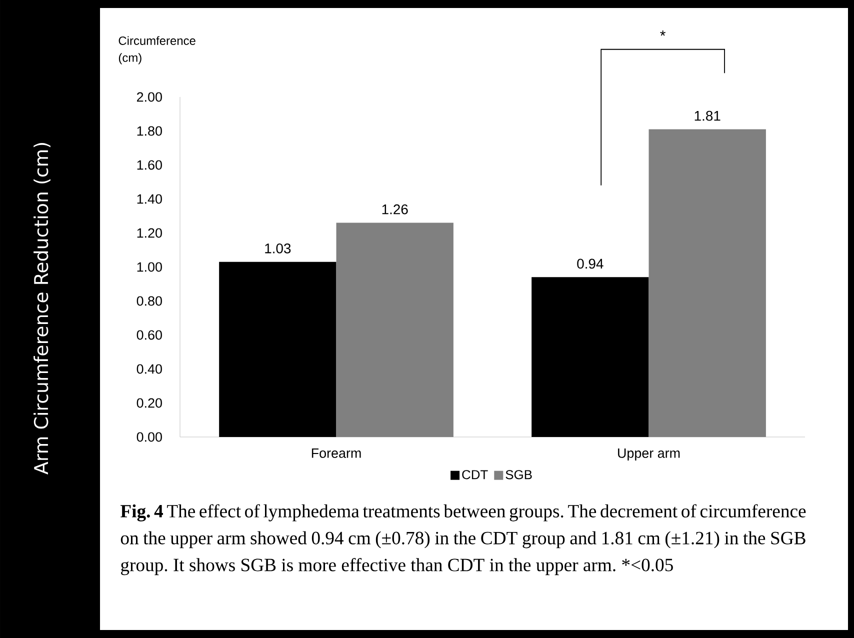  What do you see at coordinates (395, 209) in the screenshot?
I see `data-label: 1.26` at bounding box center [395, 209].